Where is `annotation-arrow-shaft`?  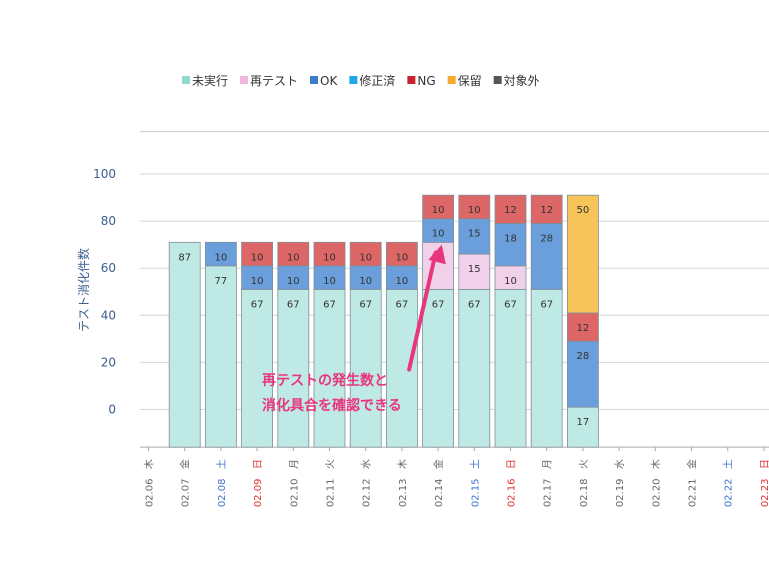 annotation-arrow-shaft is located at coordinates (422, 311).